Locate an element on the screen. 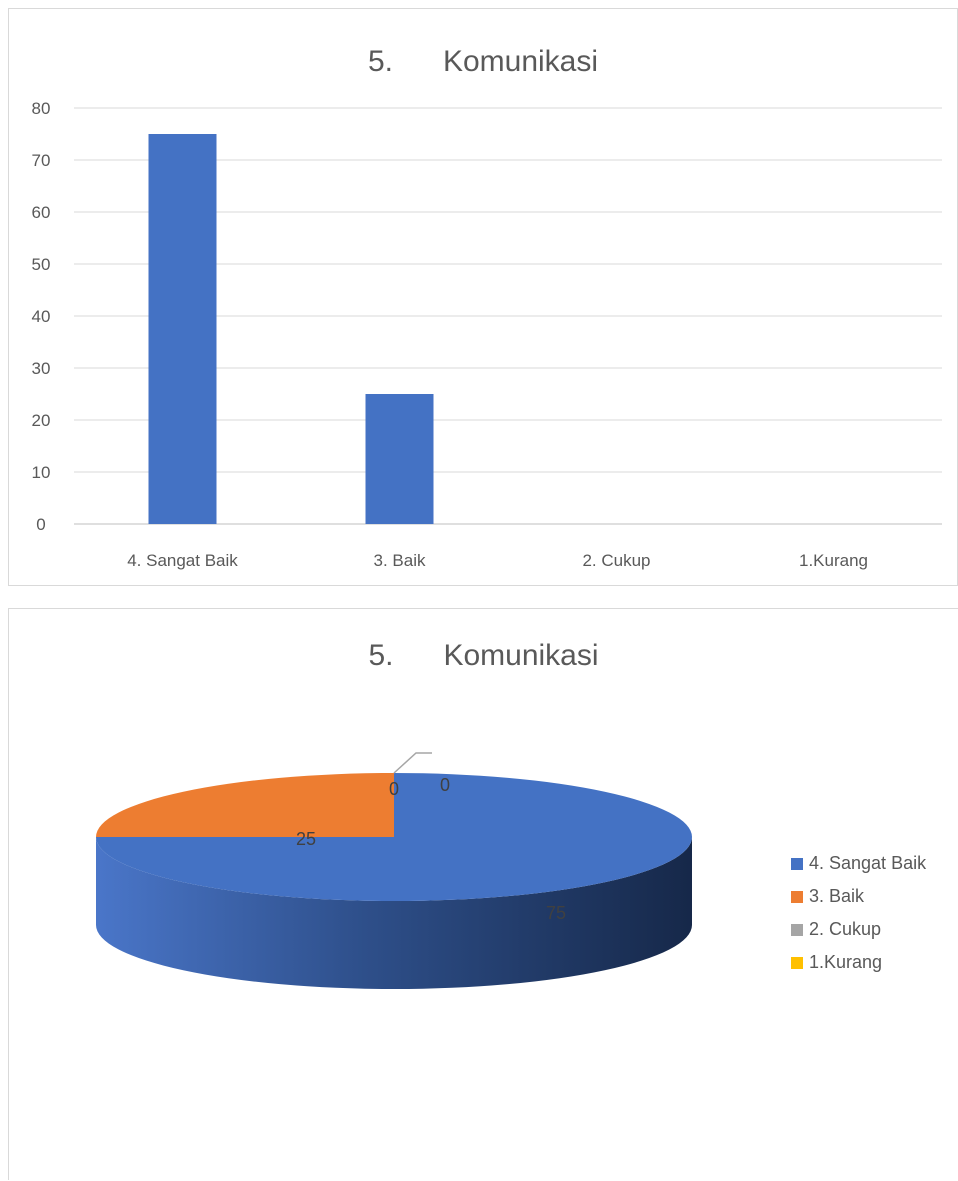 The image size is (958, 1181). y-tick-label: 80 is located at coordinates (41, 108).